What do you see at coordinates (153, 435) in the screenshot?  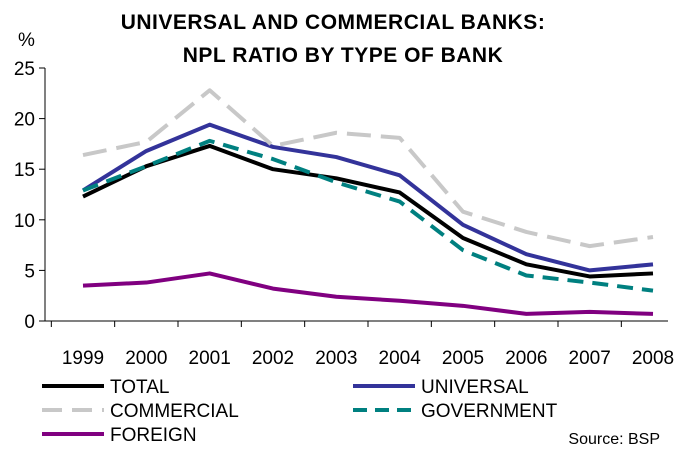 I see `legend-label-foreign: FOREIGN` at bounding box center [153, 435].